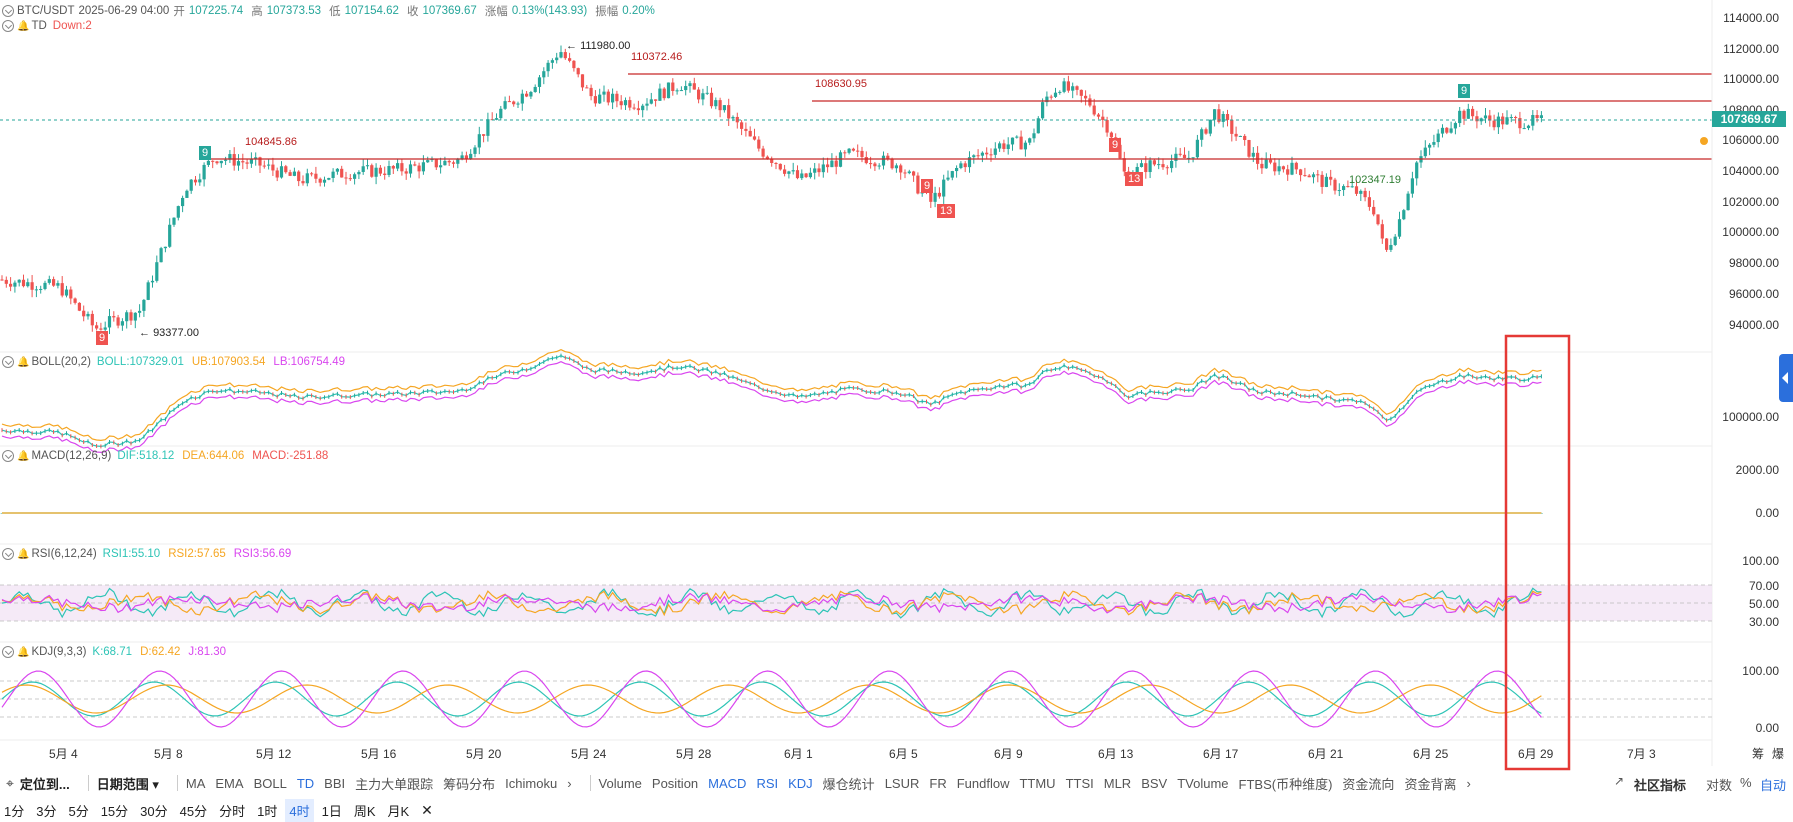 The width and height of the screenshot is (1793, 822). I want to click on main-indicator-ichimoku: Ichimoku, so click(531, 783).